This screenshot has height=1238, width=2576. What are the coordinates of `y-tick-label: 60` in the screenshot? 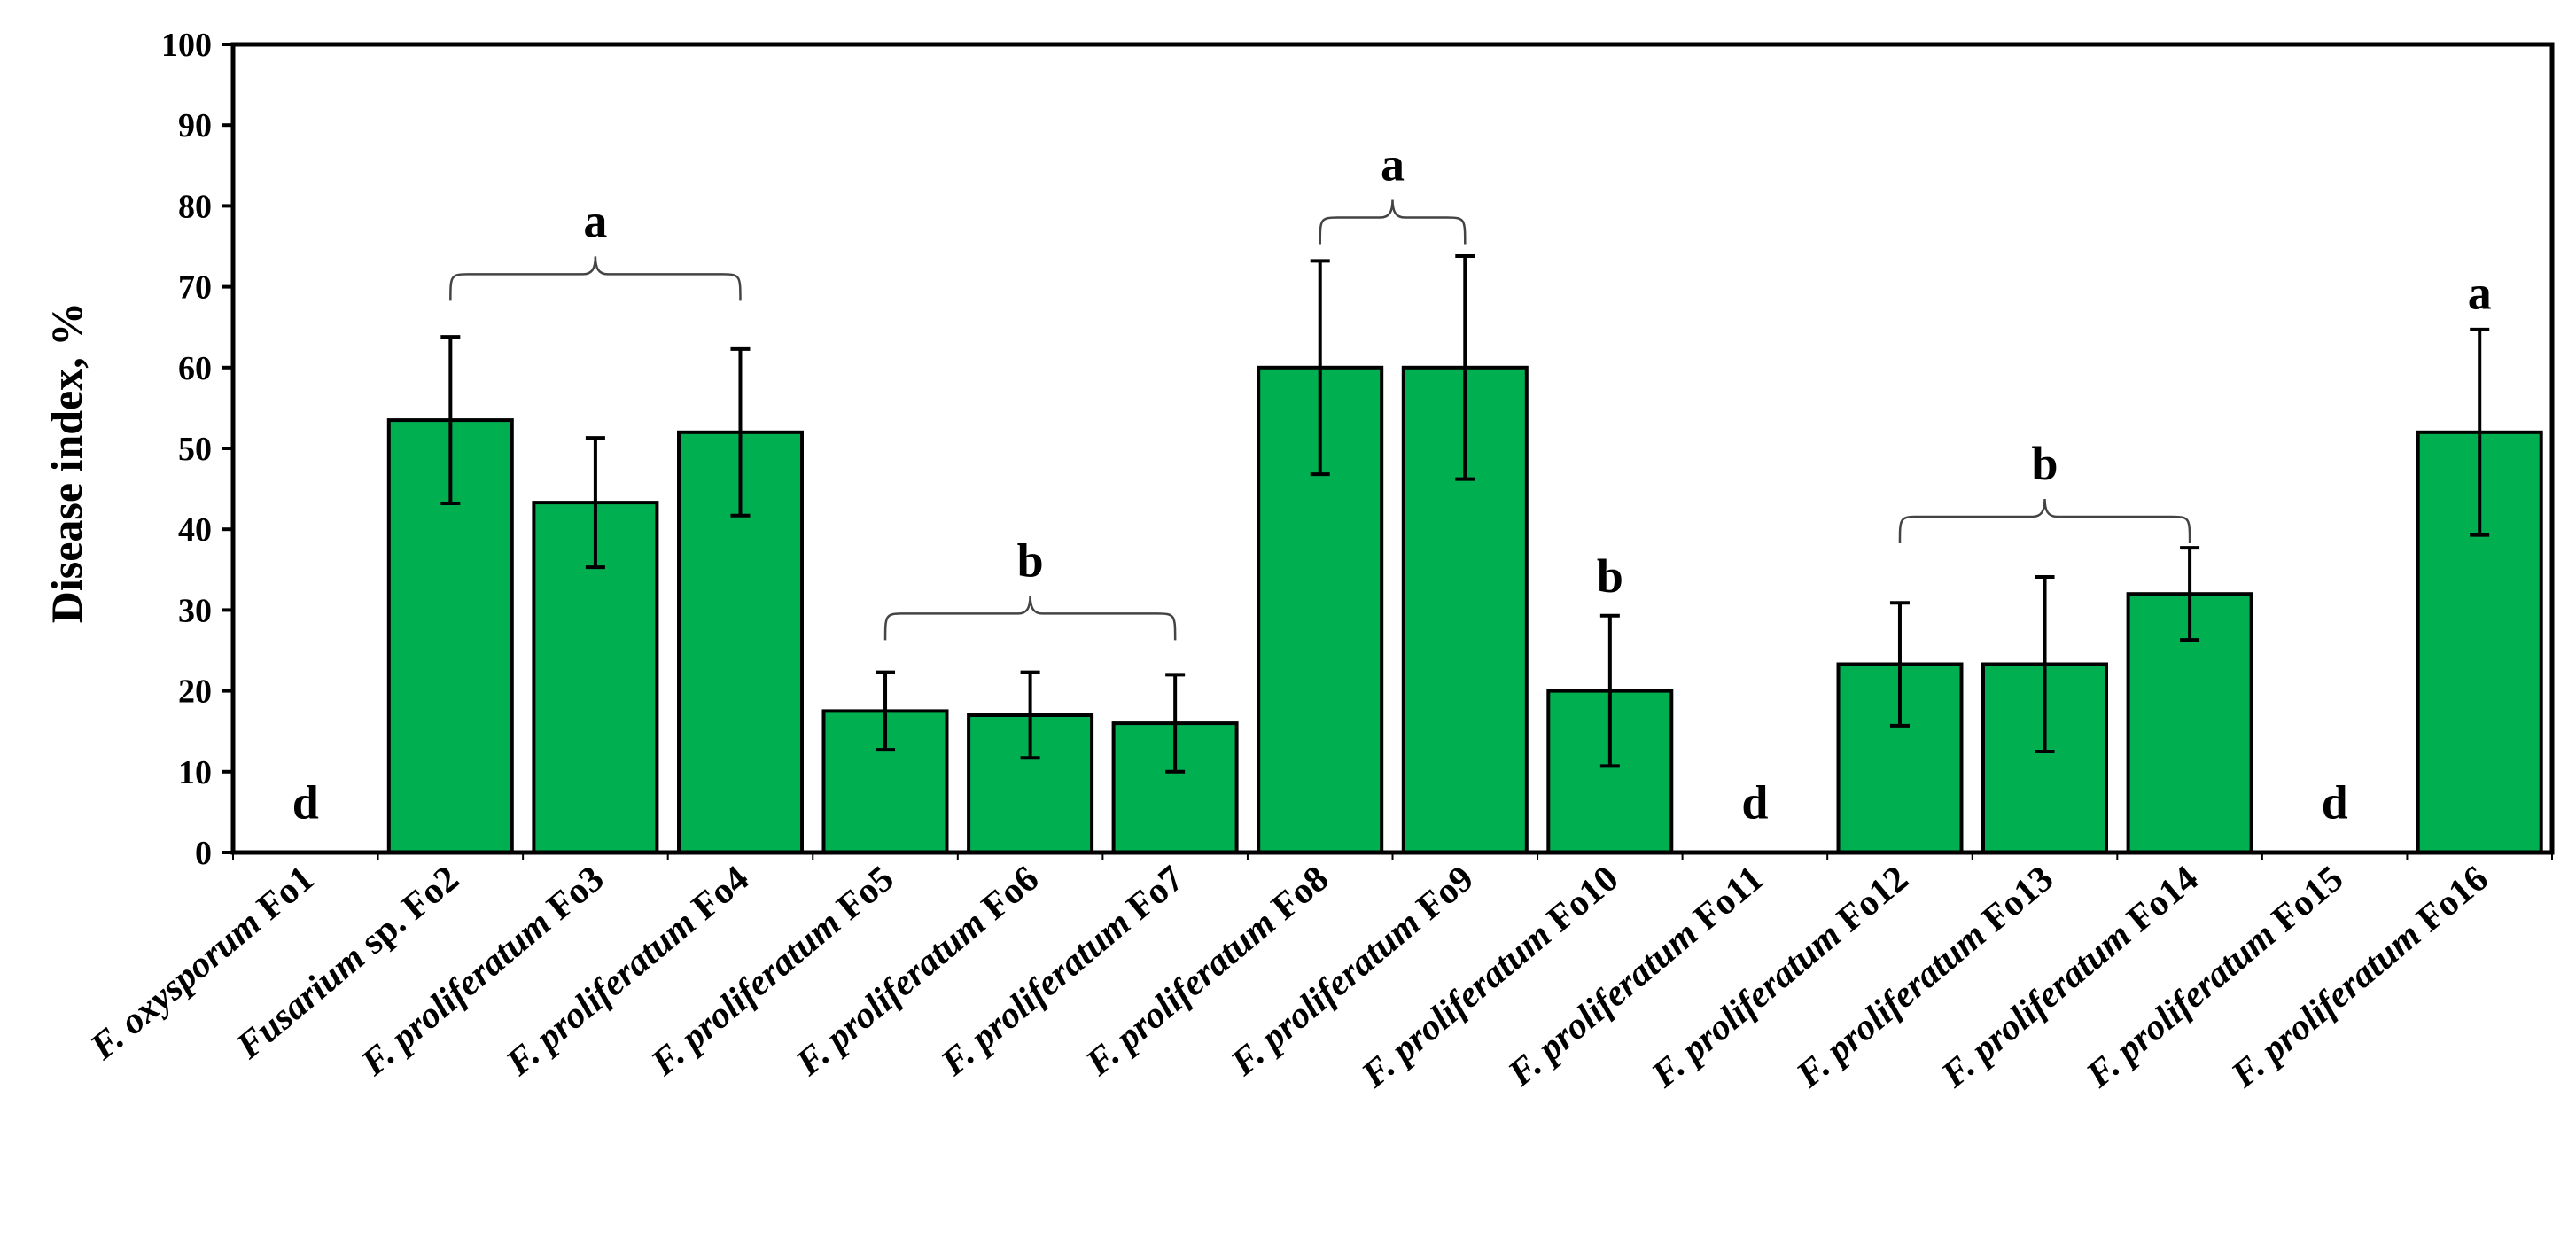 It's located at (195, 368).